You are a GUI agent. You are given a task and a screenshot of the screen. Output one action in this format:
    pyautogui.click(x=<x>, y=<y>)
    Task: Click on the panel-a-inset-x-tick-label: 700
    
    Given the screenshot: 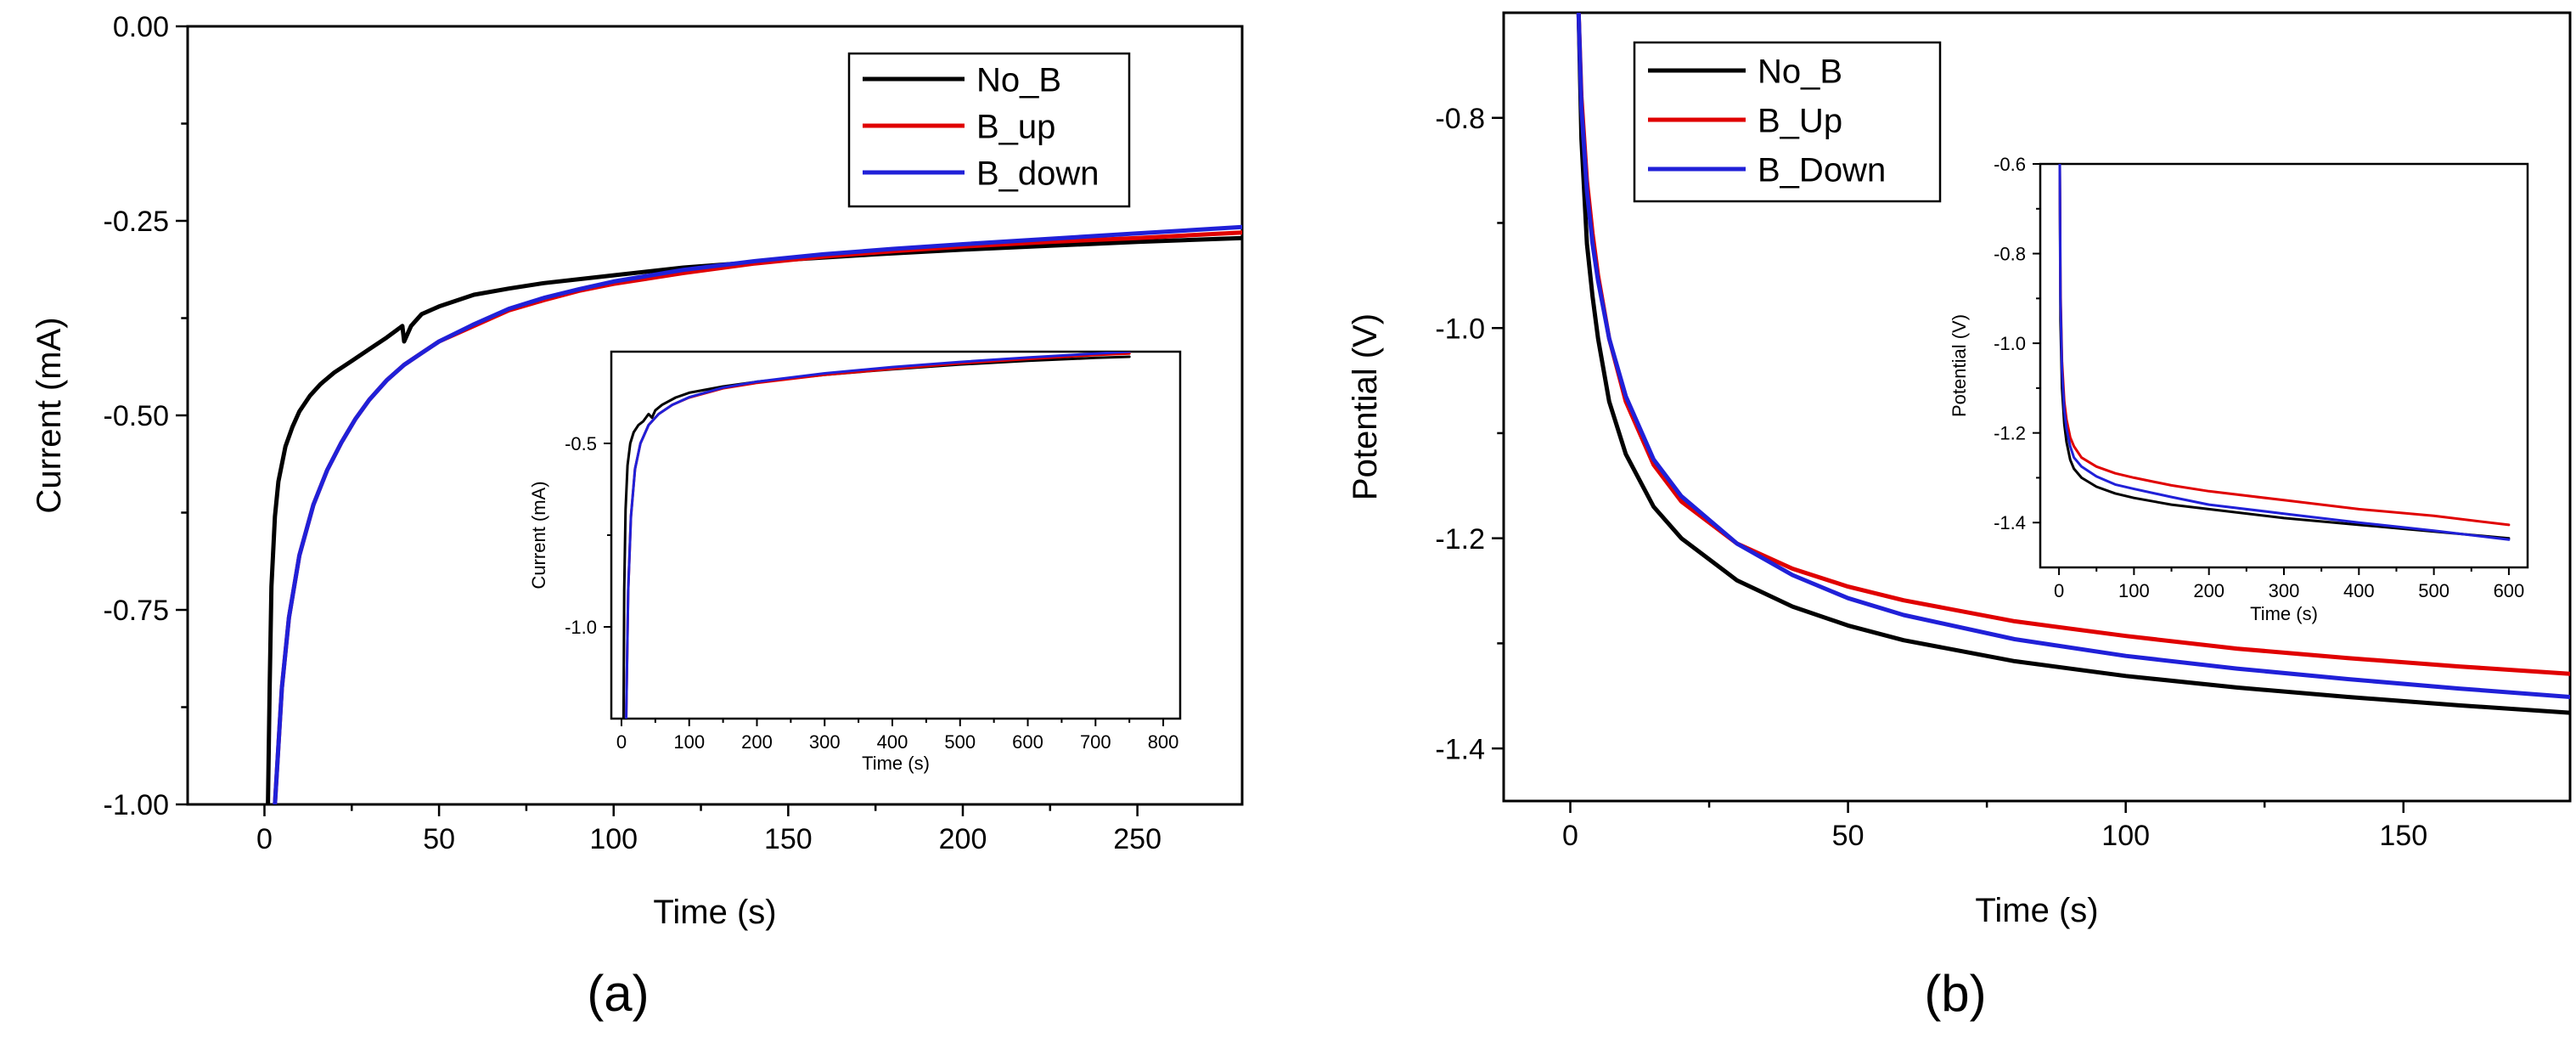 What is the action you would take?
    pyautogui.click(x=1095, y=742)
    